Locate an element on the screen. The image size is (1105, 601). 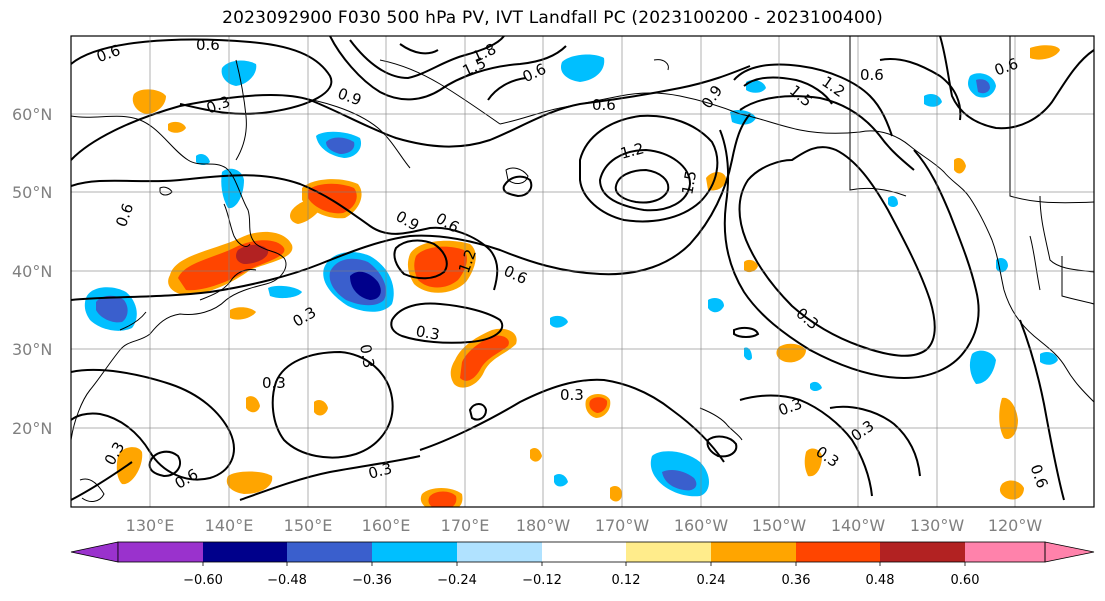
colorbar-tick-label: −0.48 is located at coordinates (287, 580).